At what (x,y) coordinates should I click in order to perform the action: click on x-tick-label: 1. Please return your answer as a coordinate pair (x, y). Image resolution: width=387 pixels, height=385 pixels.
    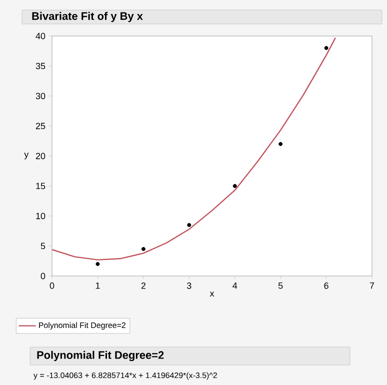
    Looking at the image, I should click on (98, 285).